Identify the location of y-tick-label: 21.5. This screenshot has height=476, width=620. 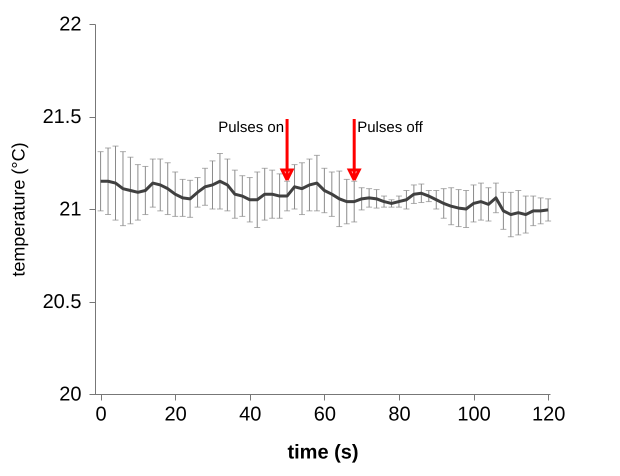
(62, 117).